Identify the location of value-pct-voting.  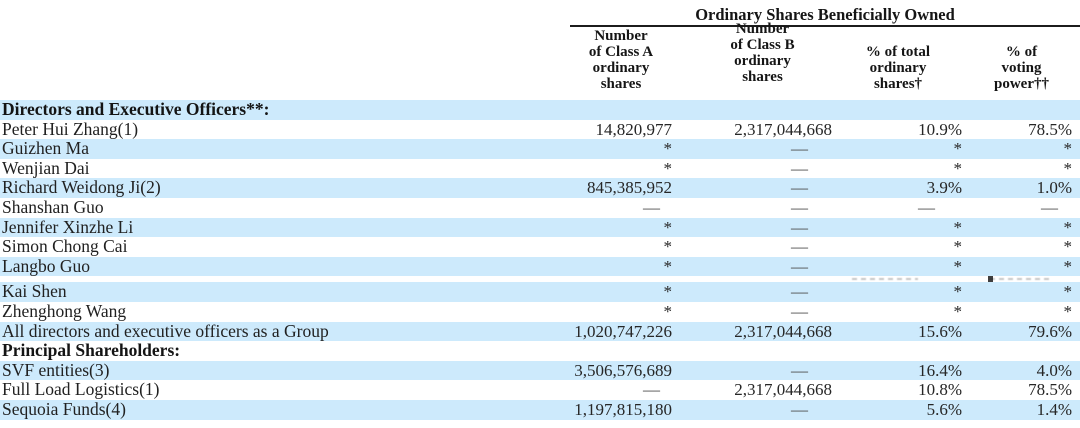
(1021, 351).